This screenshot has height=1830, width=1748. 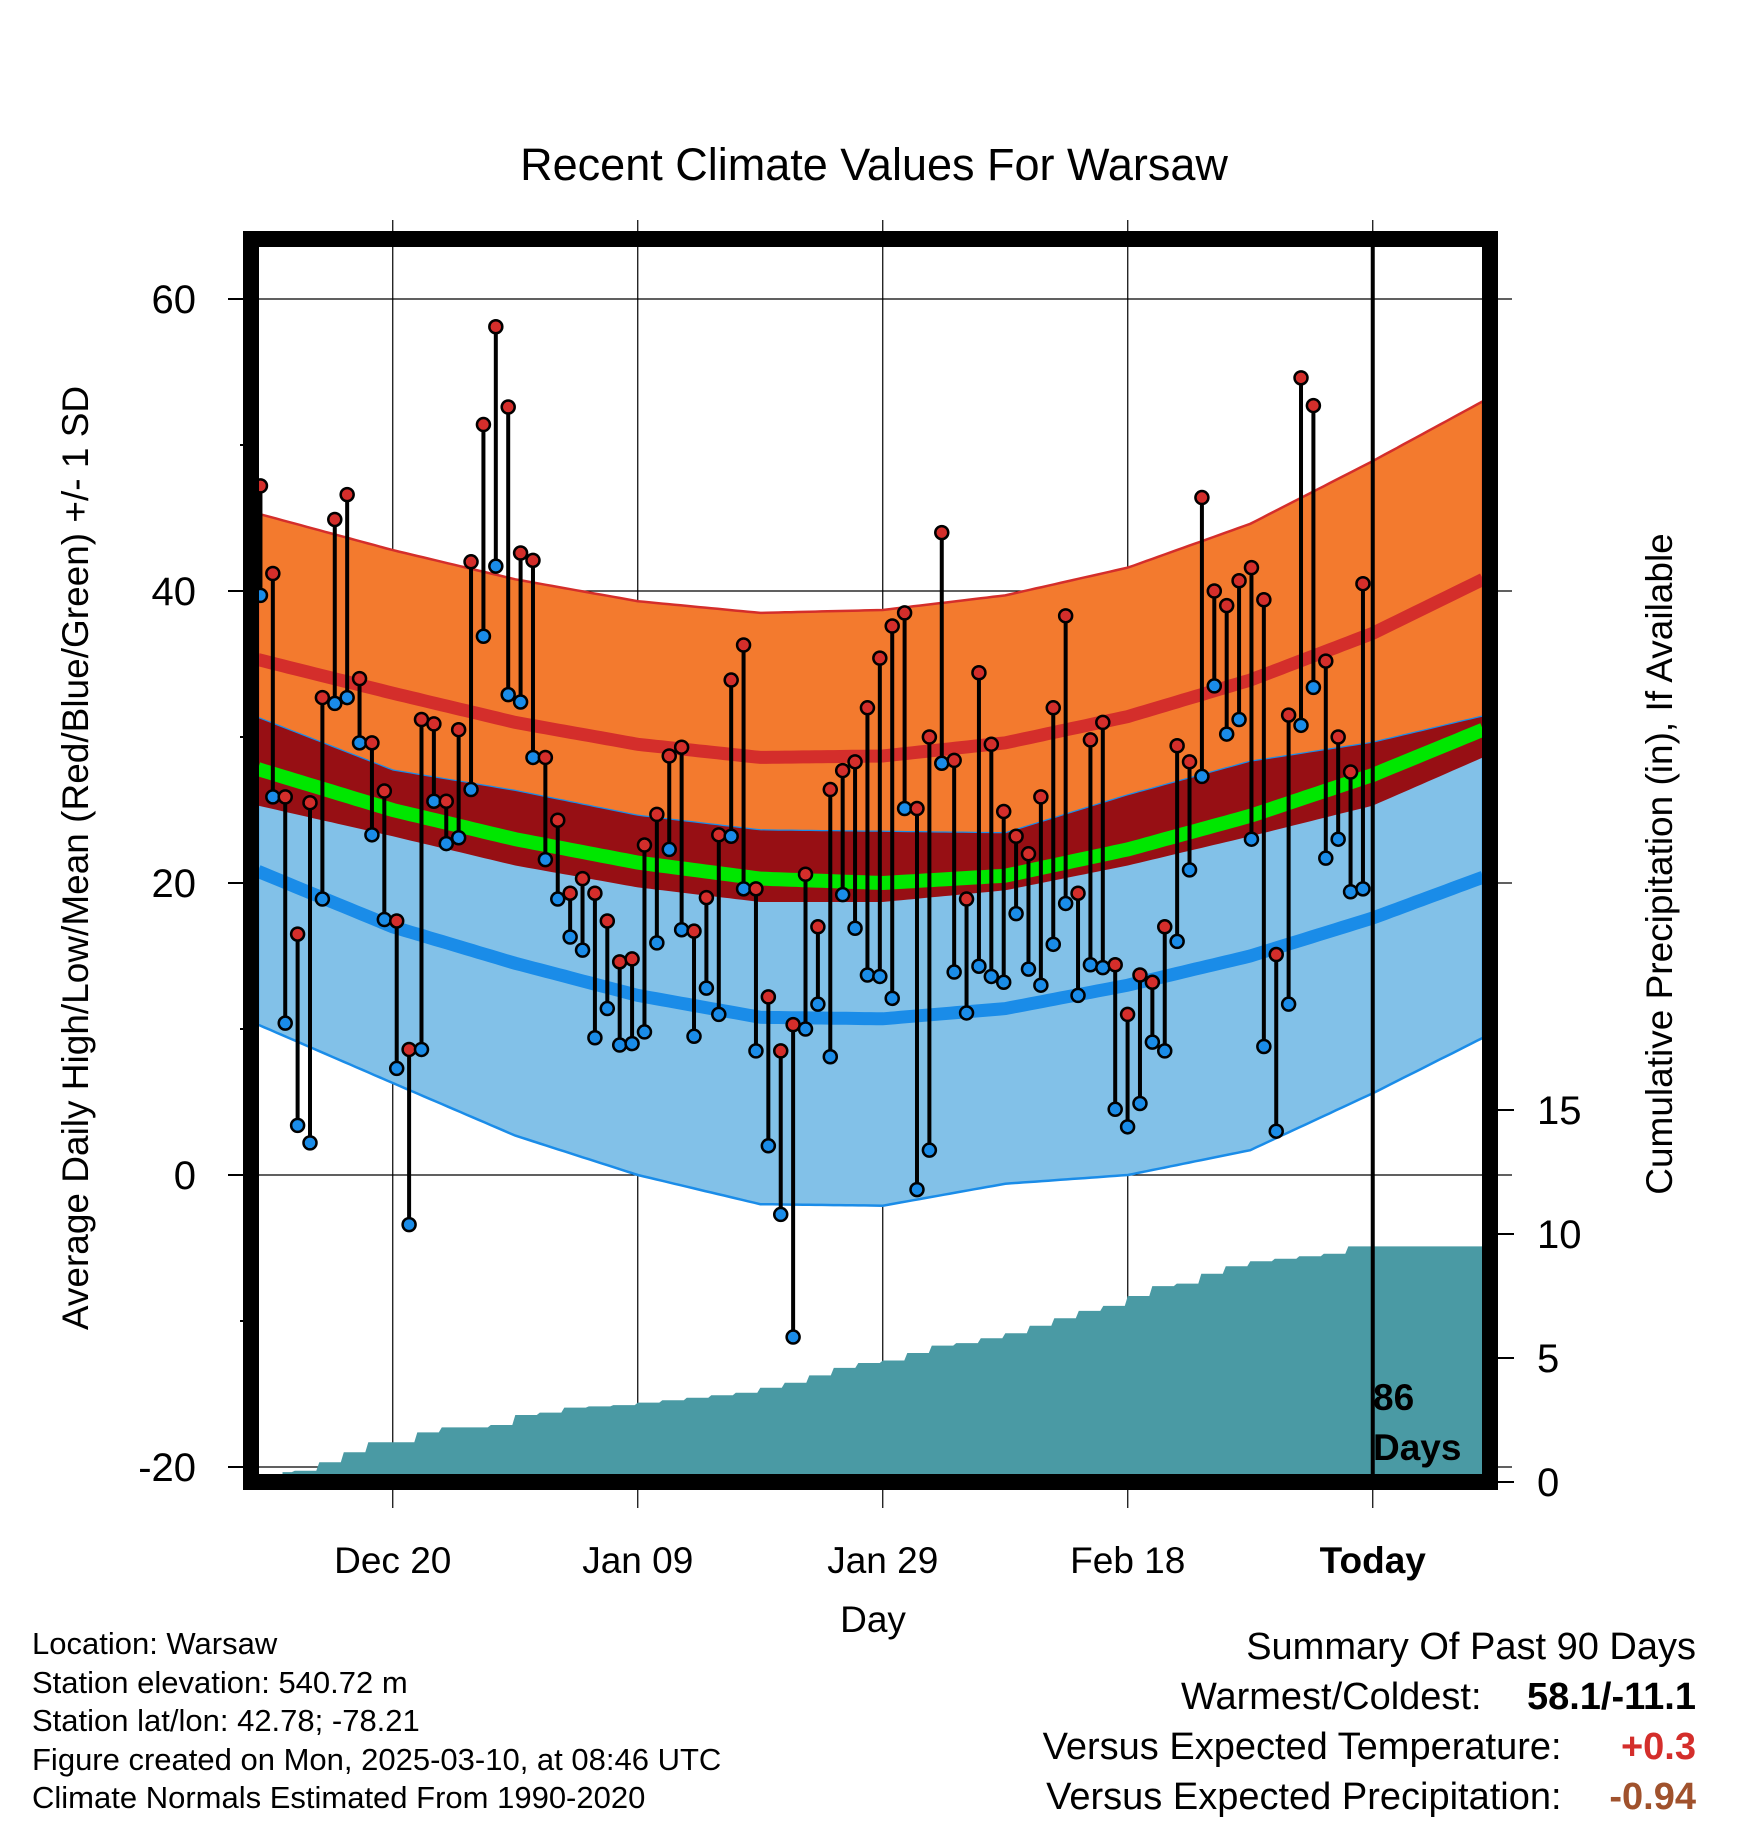 I want to click on summary-warm-cold: Warmest/Coldest: 58.1/-11.1, so click(x=1369, y=1697).